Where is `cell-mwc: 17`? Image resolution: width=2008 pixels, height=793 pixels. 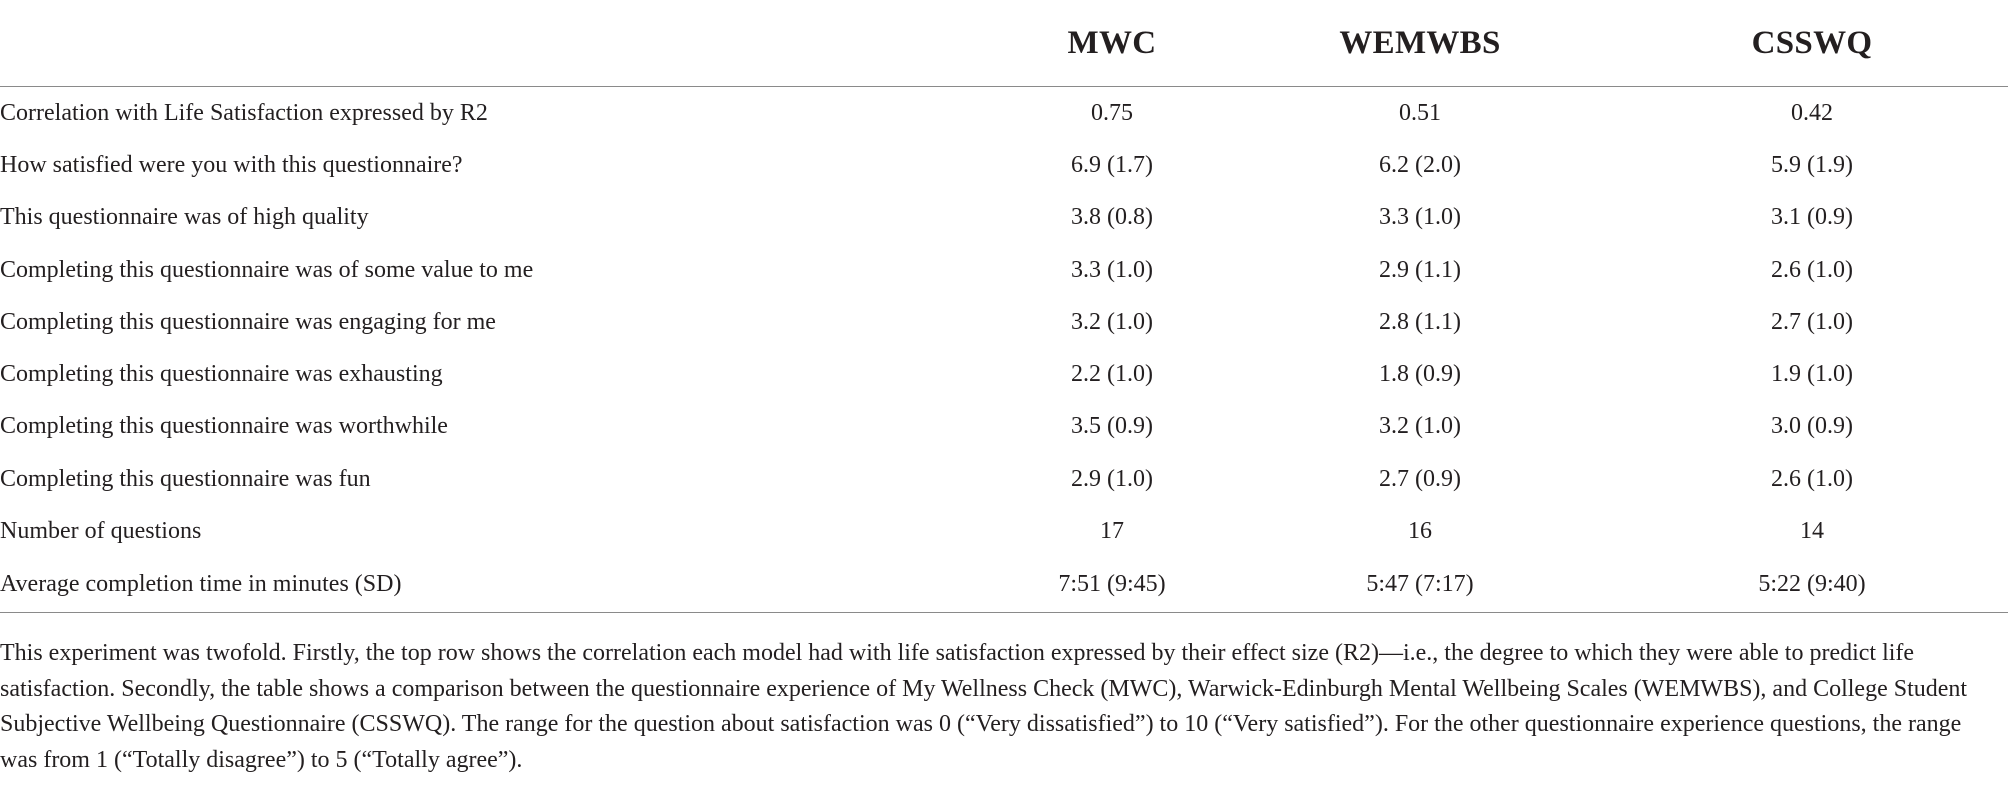
cell-mwc: 17 is located at coordinates (1112, 531).